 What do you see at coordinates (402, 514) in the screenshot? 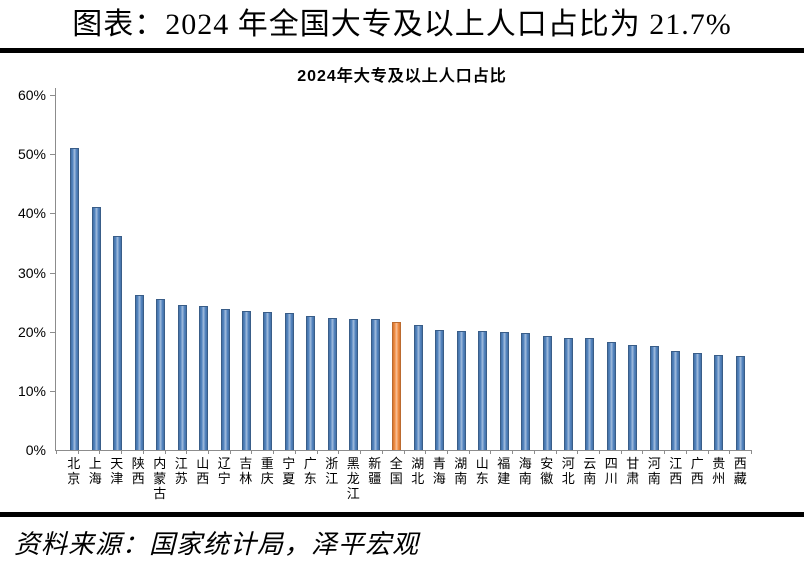
I see `bottom-divider-rule` at bounding box center [402, 514].